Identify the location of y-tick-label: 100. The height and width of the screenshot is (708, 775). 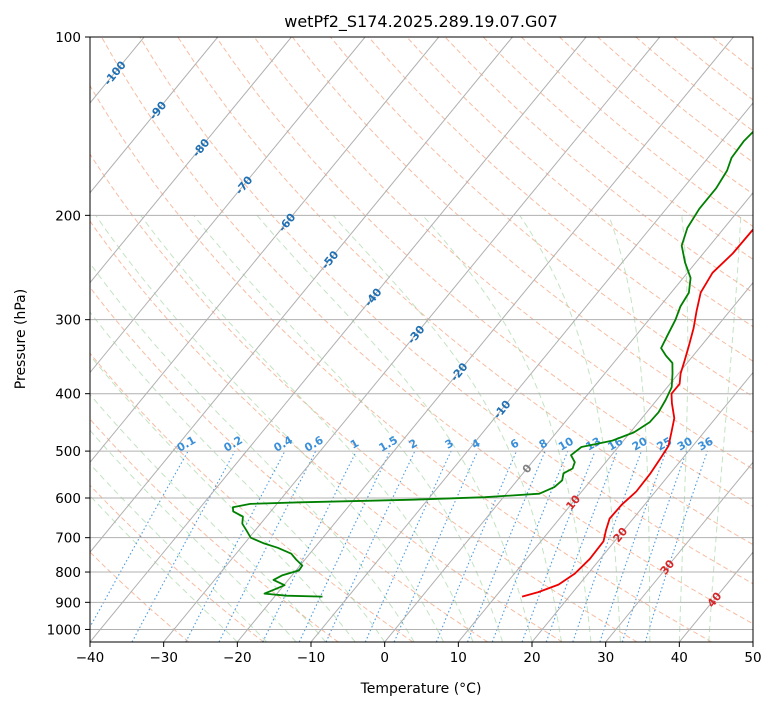
(68, 38).